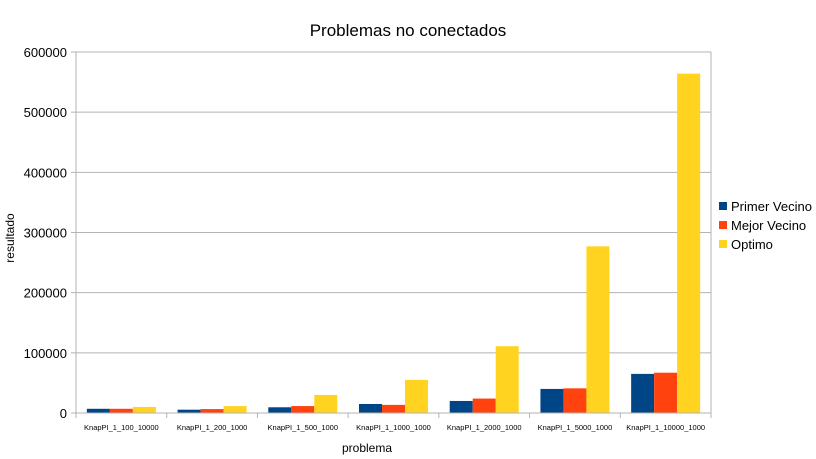 The width and height of the screenshot is (816, 459). What do you see at coordinates (212, 427) in the screenshot?
I see `x-tick-label: KnapPI_1_200_1000` at bounding box center [212, 427].